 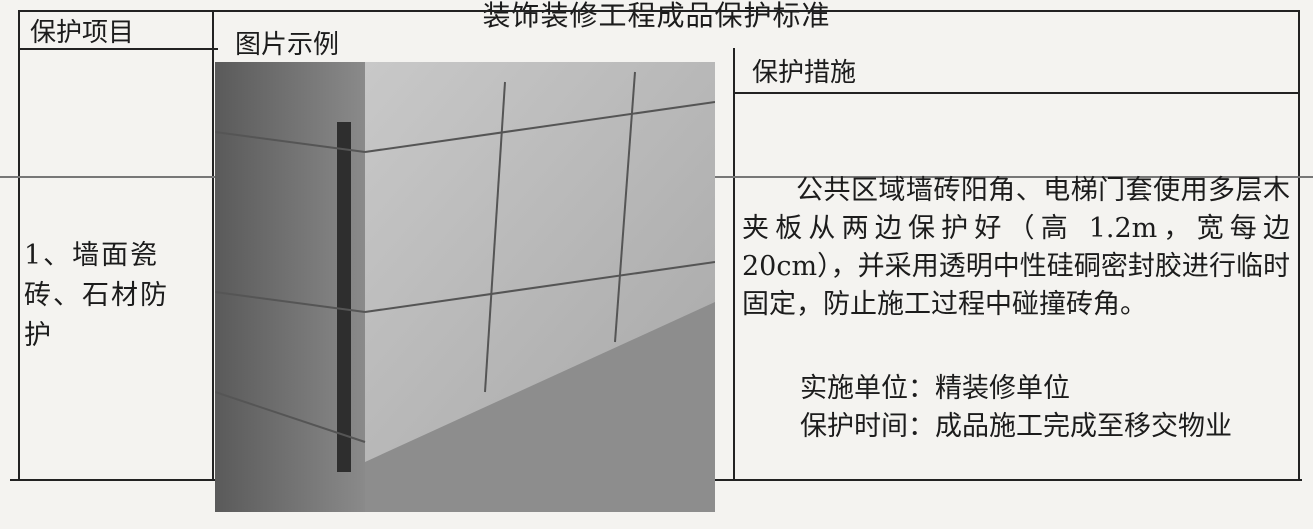 I want to click on protection-item: 1、墙面瓷砖、石材防护, so click(x=96, y=295).